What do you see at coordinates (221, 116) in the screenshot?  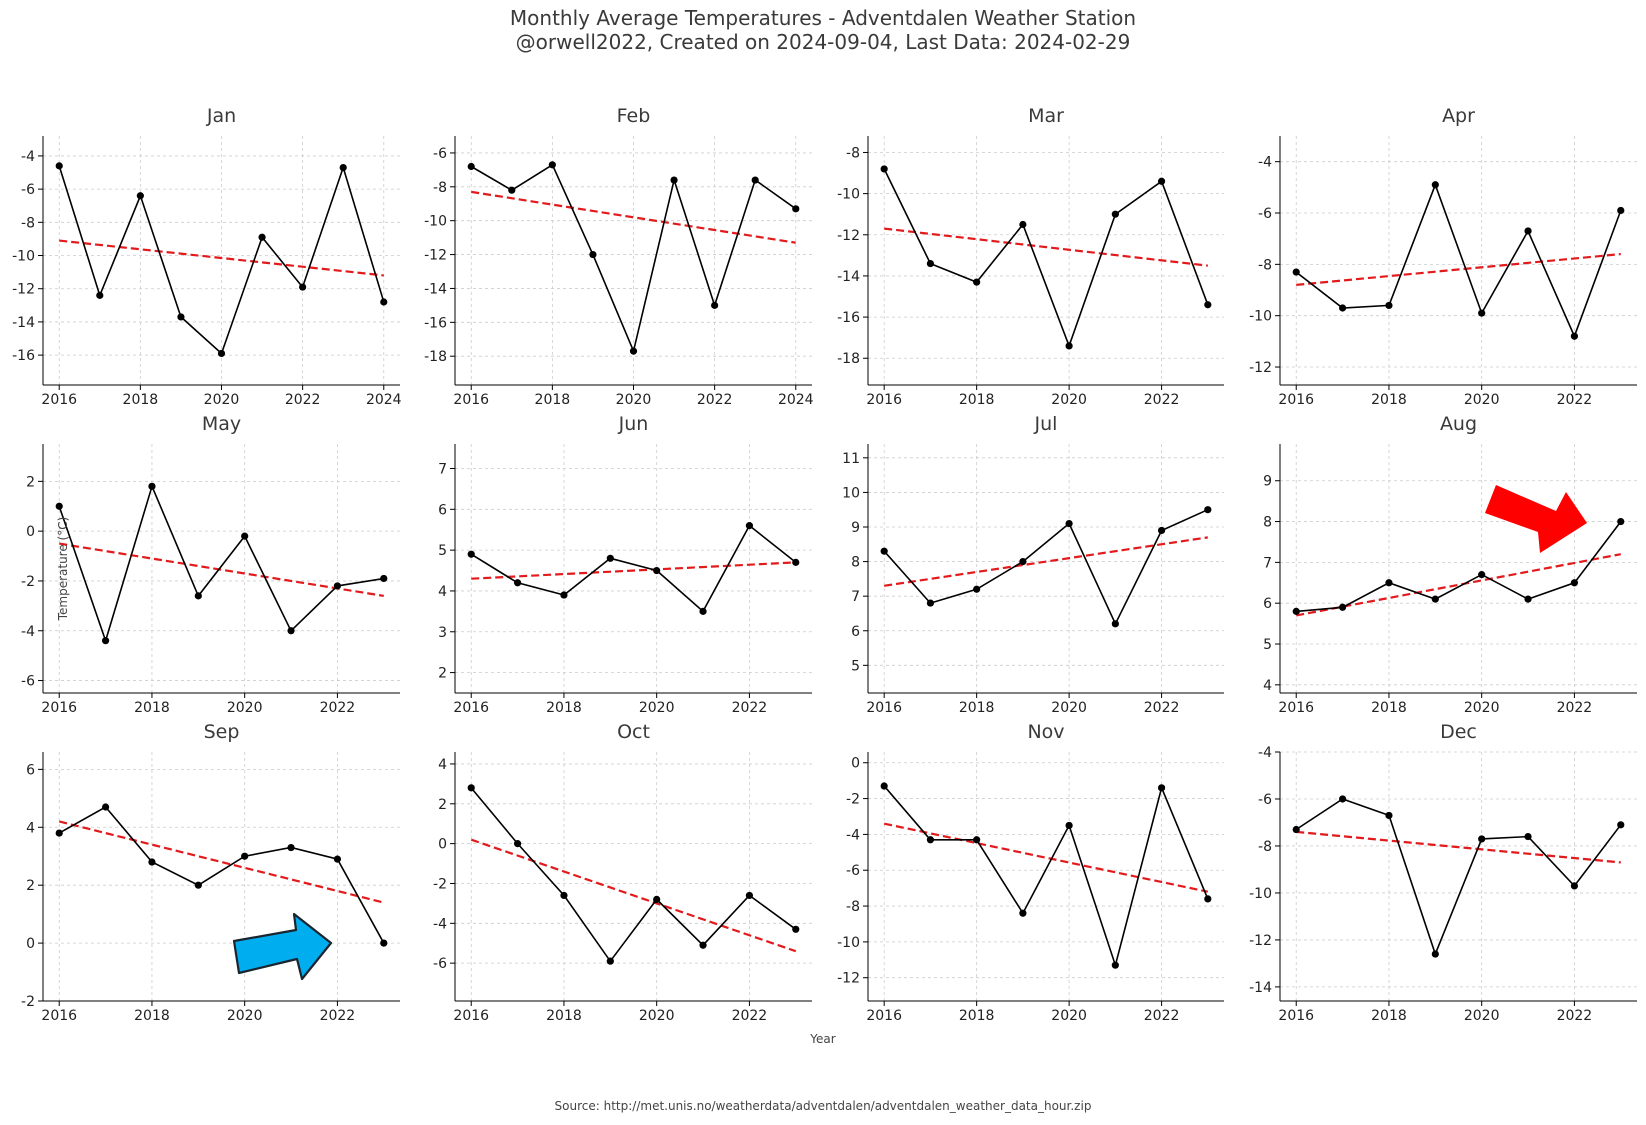 I see `panel-title: Jan` at bounding box center [221, 116].